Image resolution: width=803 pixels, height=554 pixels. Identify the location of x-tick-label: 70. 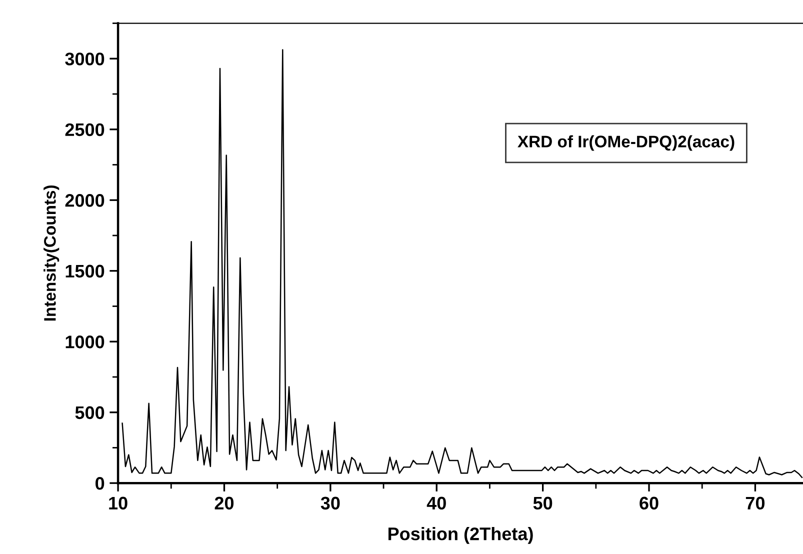
(755, 503).